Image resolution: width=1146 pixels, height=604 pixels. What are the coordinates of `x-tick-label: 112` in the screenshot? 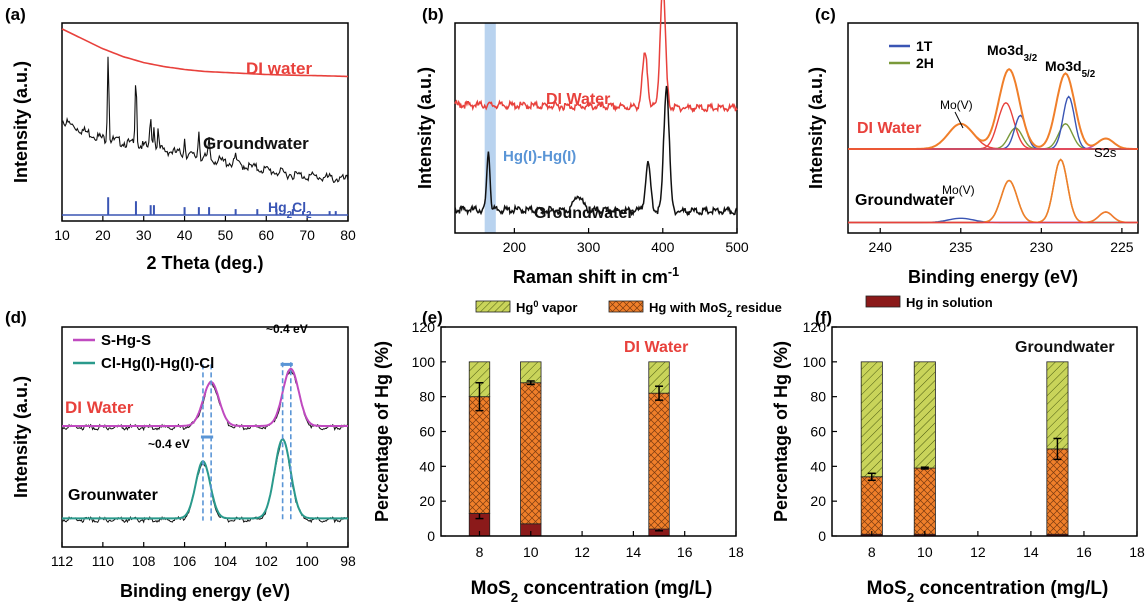 It's located at (62, 561).